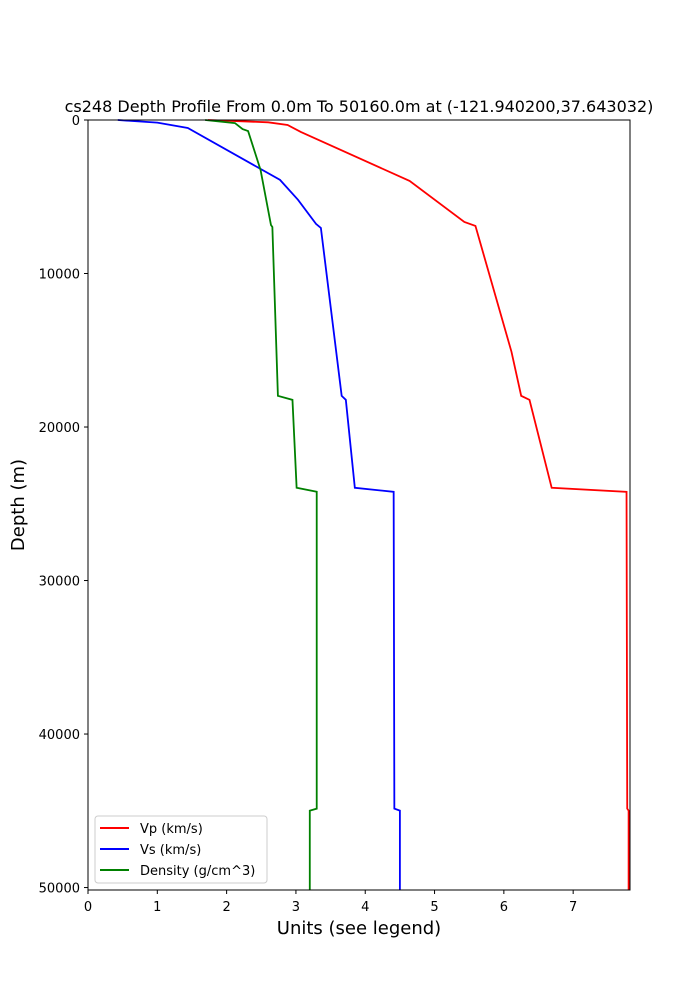 The width and height of the screenshot is (700, 1004). What do you see at coordinates (18, 505) in the screenshot?
I see `y-axis-label: Depth (m)` at bounding box center [18, 505].